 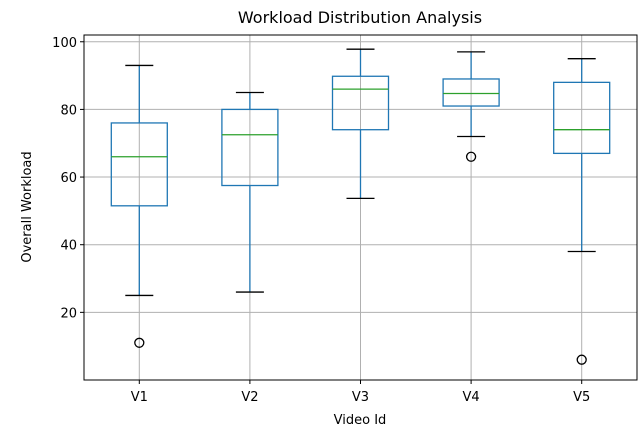 What do you see at coordinates (64, 43) in the screenshot?
I see `y-tick-label: 100` at bounding box center [64, 43].